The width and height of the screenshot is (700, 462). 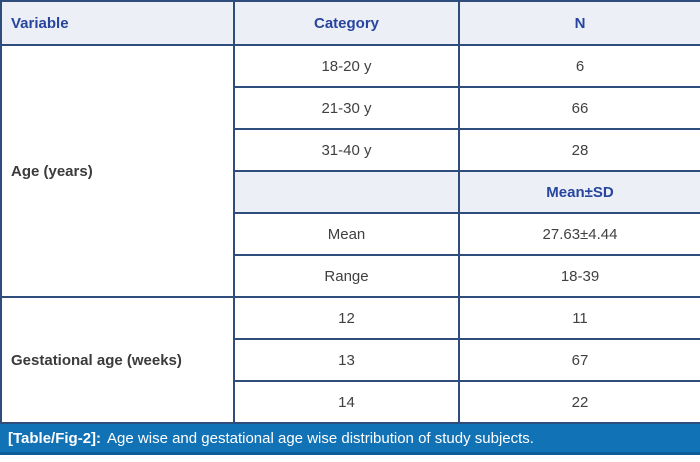 I want to click on col-header-variable: Variable, so click(x=117, y=23).